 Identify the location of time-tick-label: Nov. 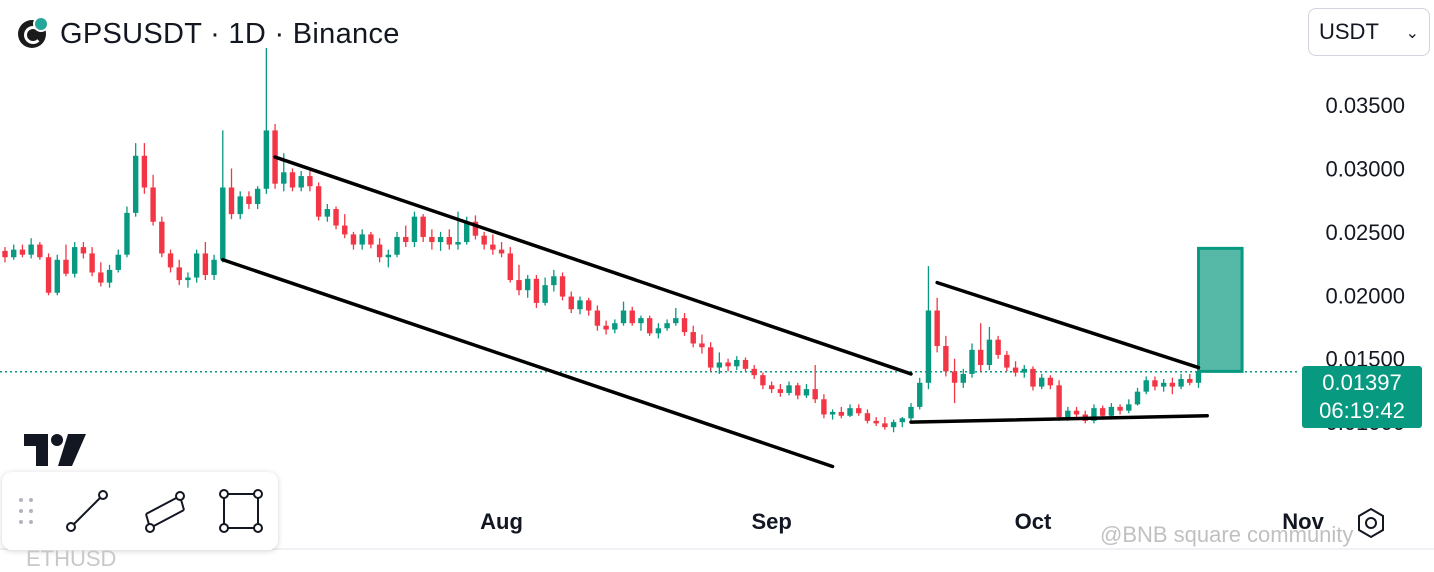
(1303, 521).